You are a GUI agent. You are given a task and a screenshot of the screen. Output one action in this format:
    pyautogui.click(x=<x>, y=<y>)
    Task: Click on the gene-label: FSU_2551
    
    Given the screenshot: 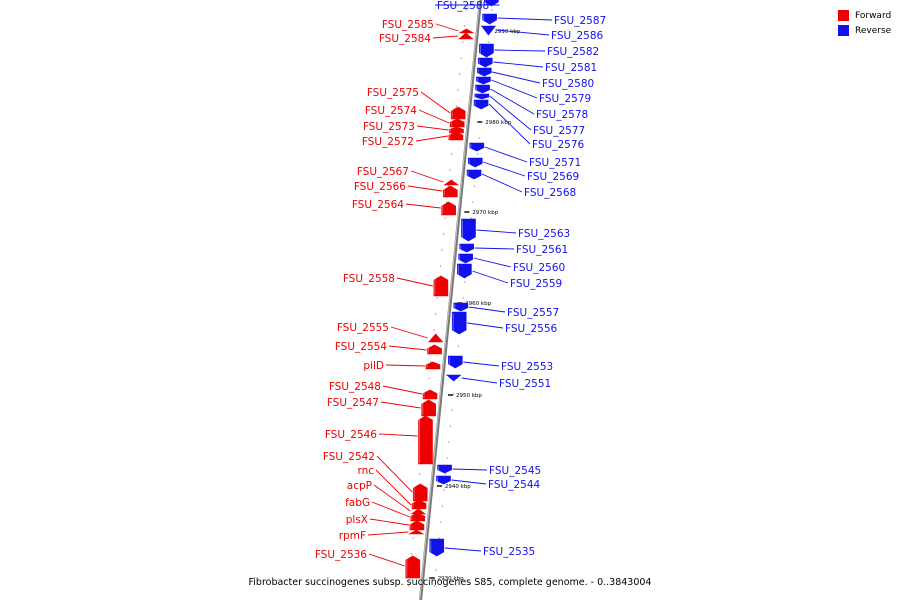 What is the action you would take?
    pyautogui.click(x=525, y=384)
    